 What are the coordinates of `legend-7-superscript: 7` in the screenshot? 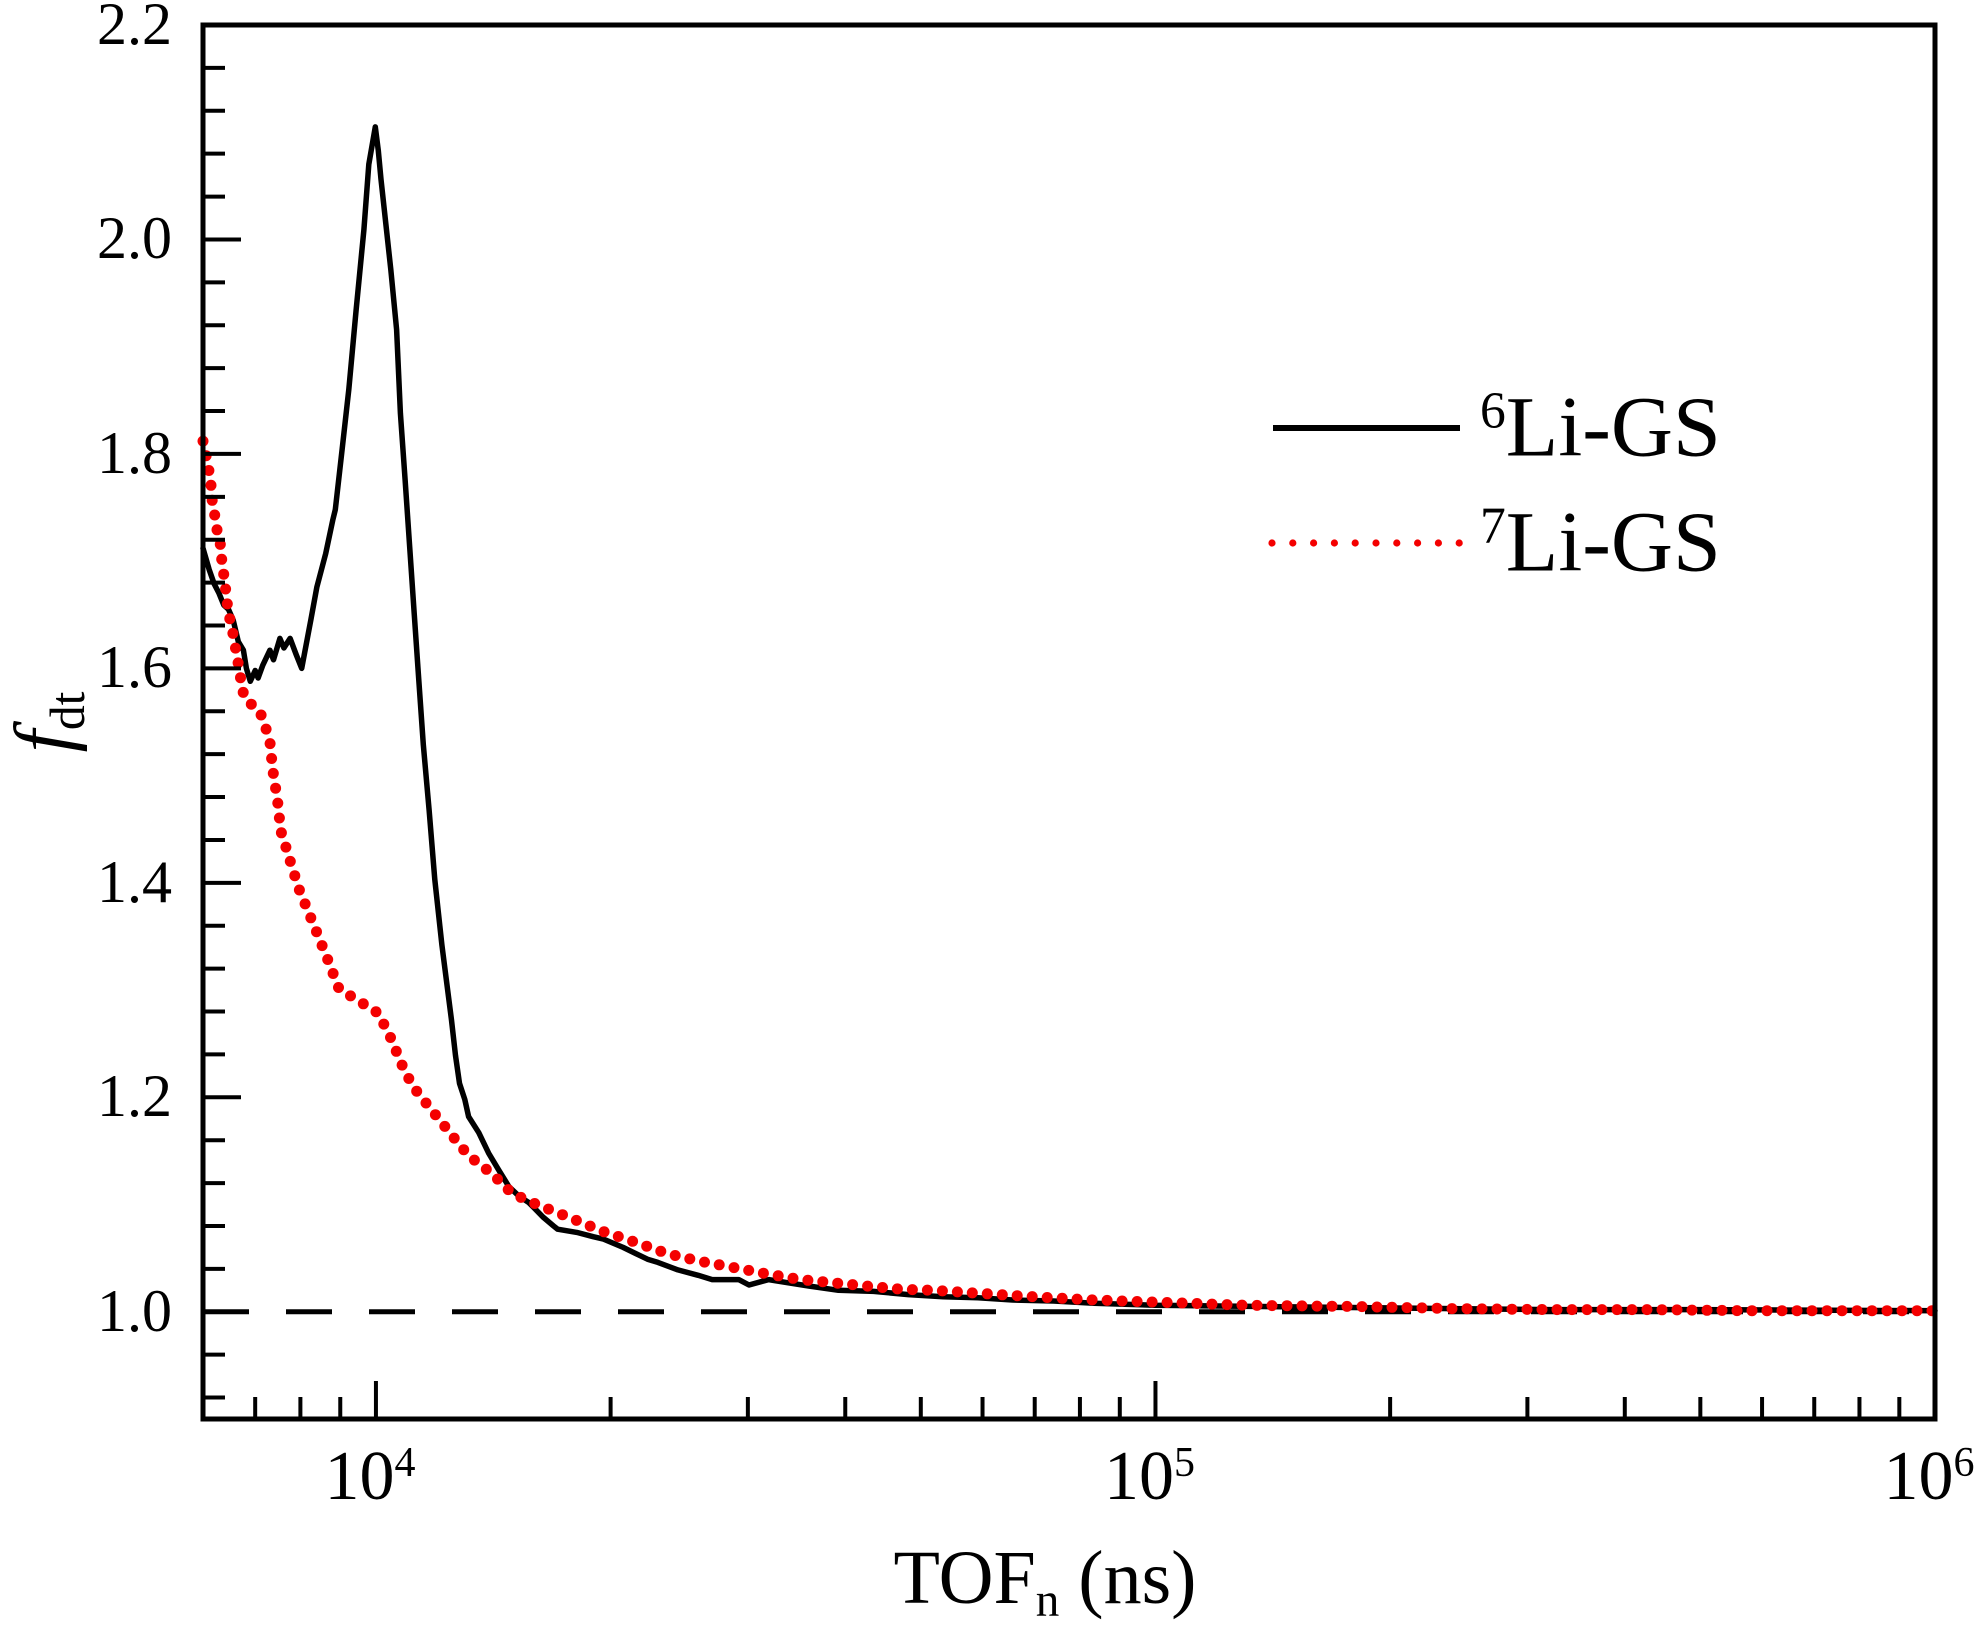 It's located at (1493, 526).